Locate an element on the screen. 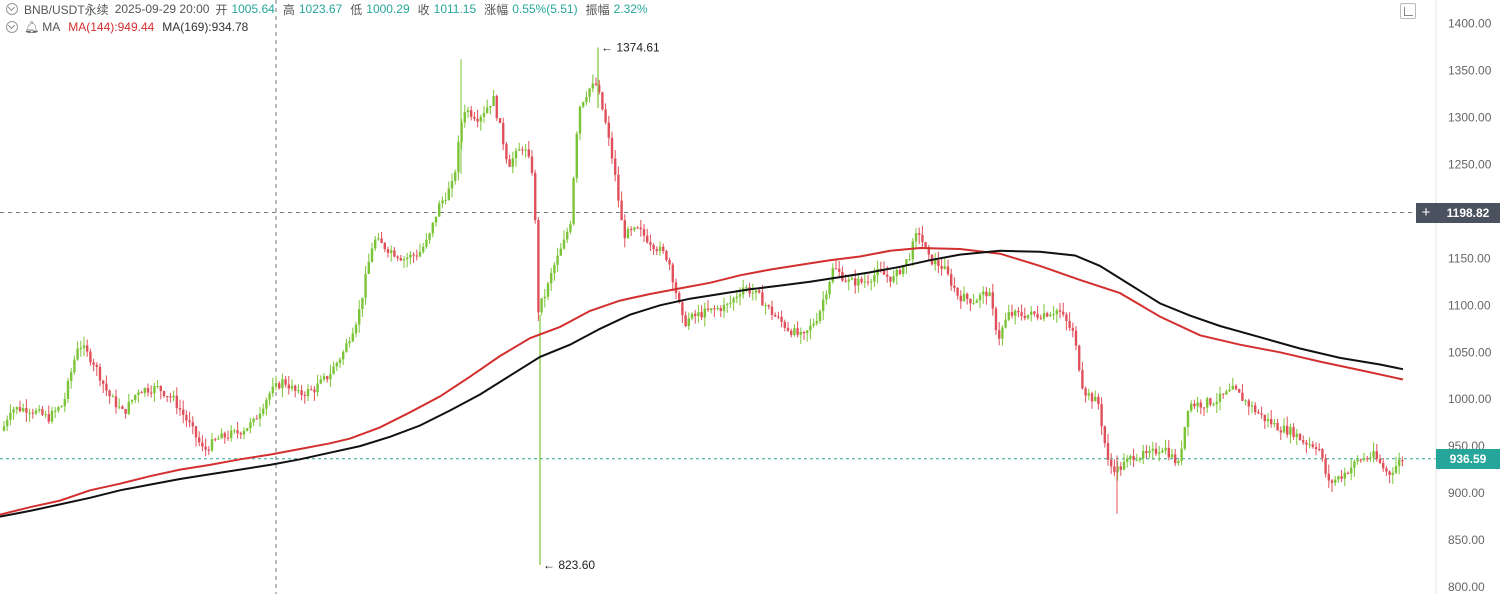 The height and width of the screenshot is (599, 1500). min-price-label: ← 823.60 is located at coordinates (569, 565).